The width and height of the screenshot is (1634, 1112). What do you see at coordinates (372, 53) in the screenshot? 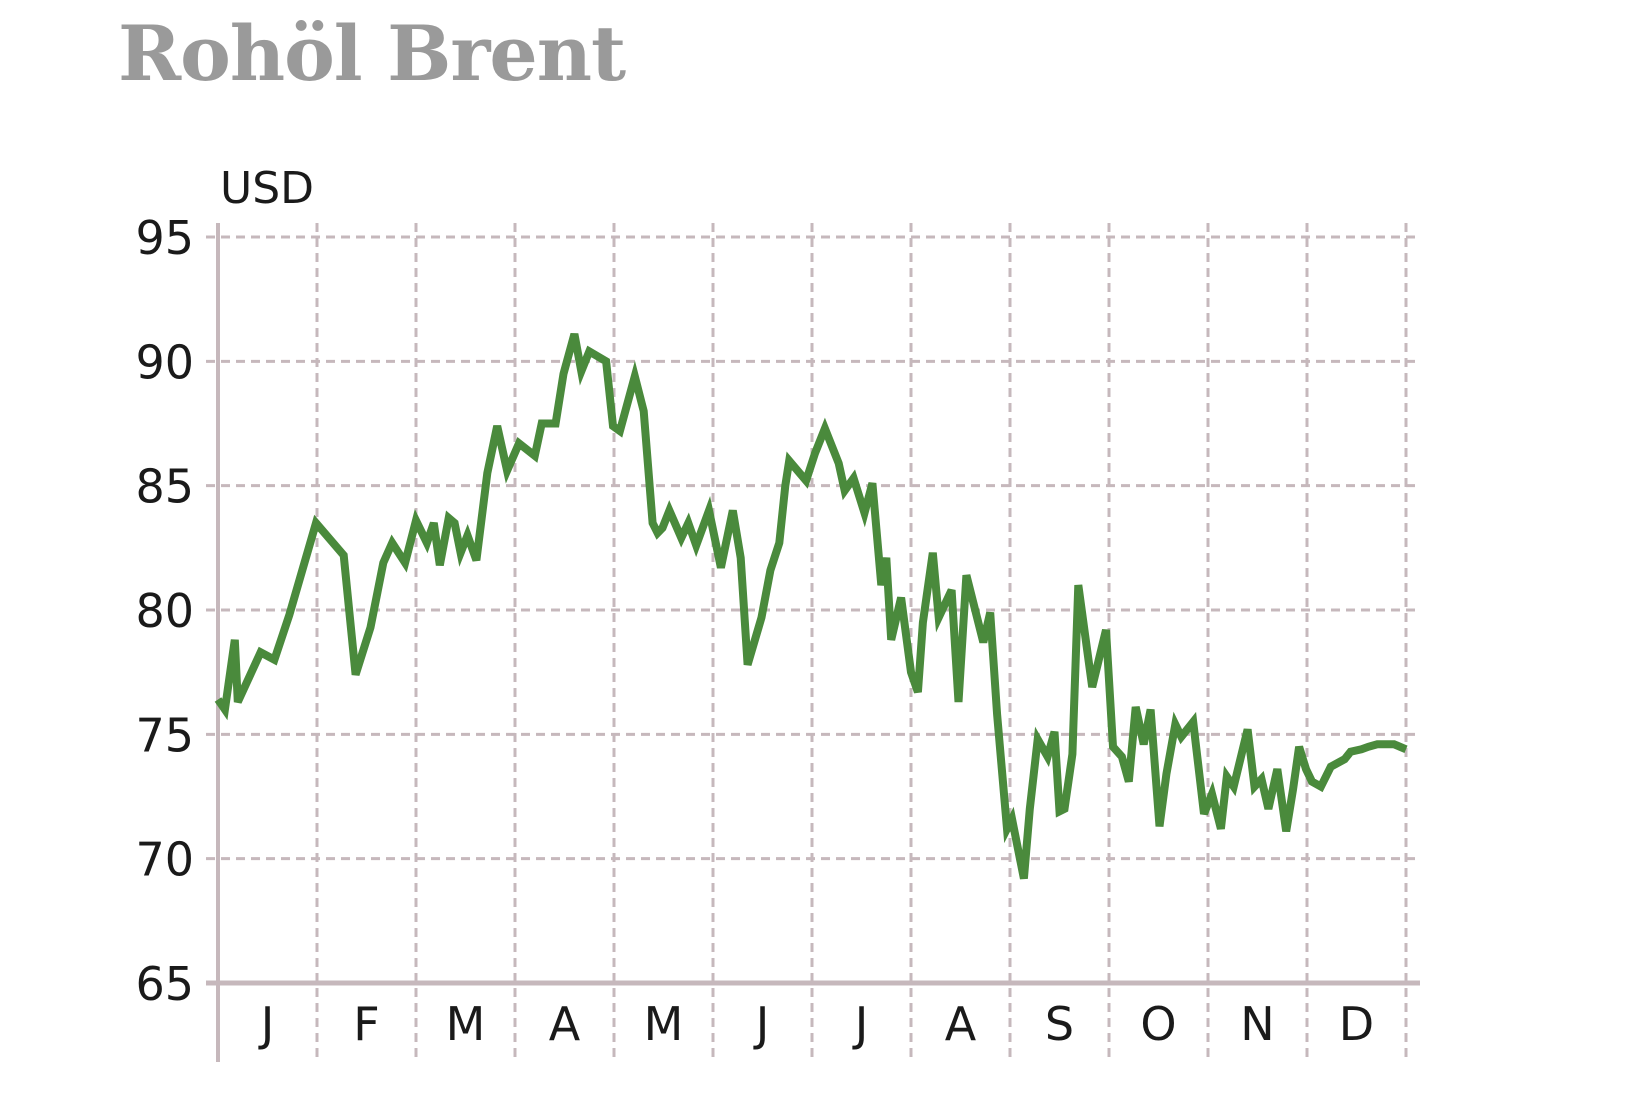
I see `chart-title: Rohöl Brent` at bounding box center [372, 53].